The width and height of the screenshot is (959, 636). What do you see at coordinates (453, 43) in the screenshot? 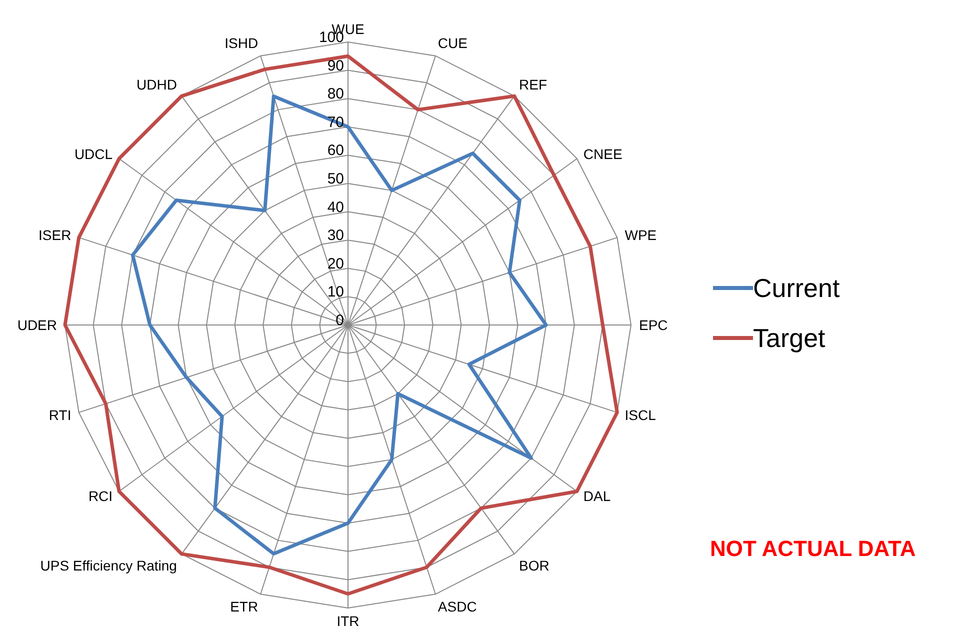
I see `spoke-label: CUE` at bounding box center [453, 43].